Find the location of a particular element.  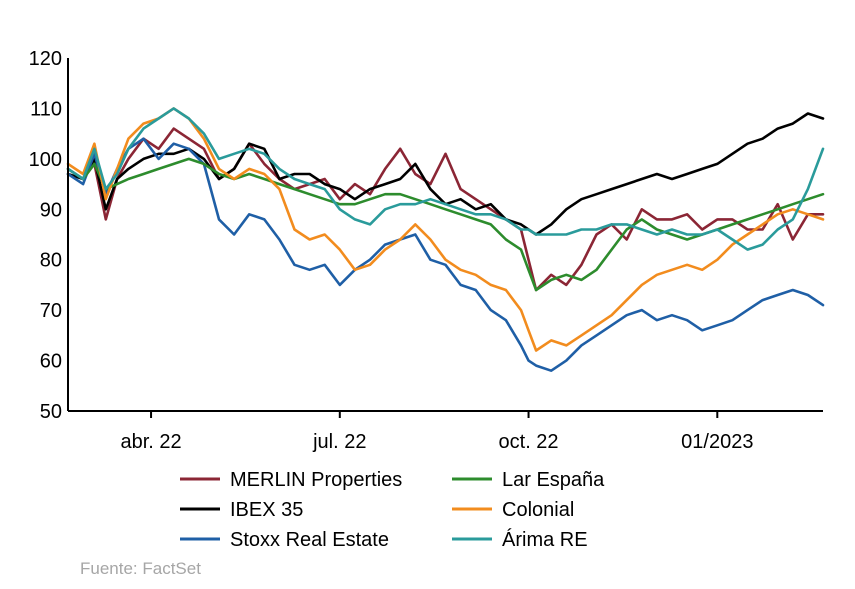

legend-label: Árima RE is located at coordinates (545, 539).